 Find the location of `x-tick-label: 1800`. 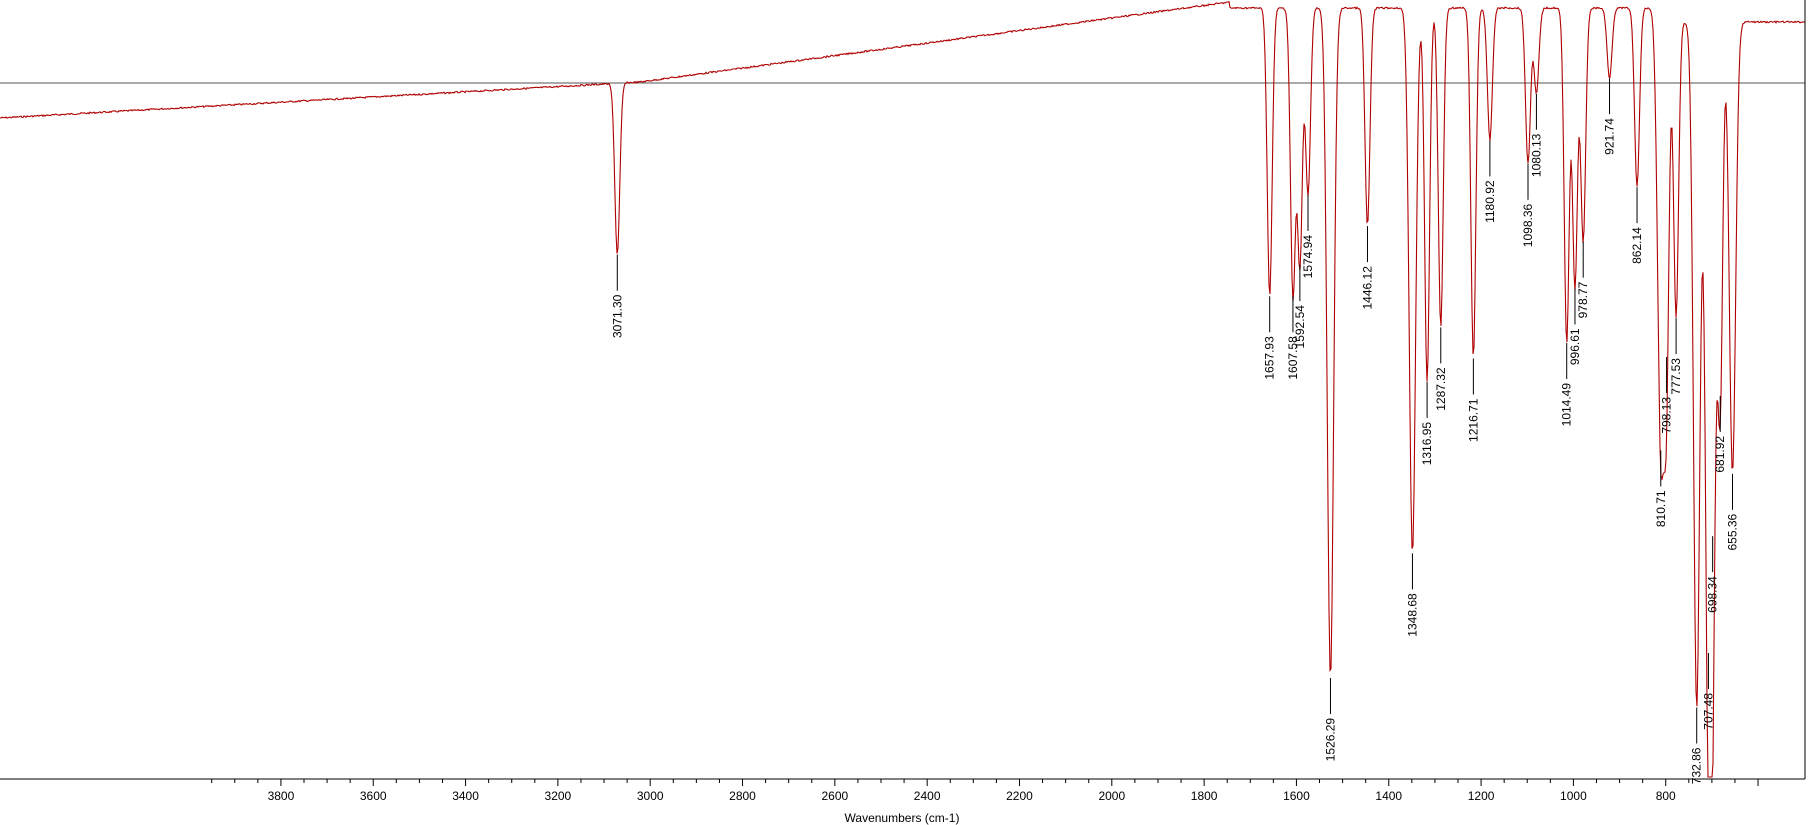

x-tick-label: 1800 is located at coordinates (1204, 796).